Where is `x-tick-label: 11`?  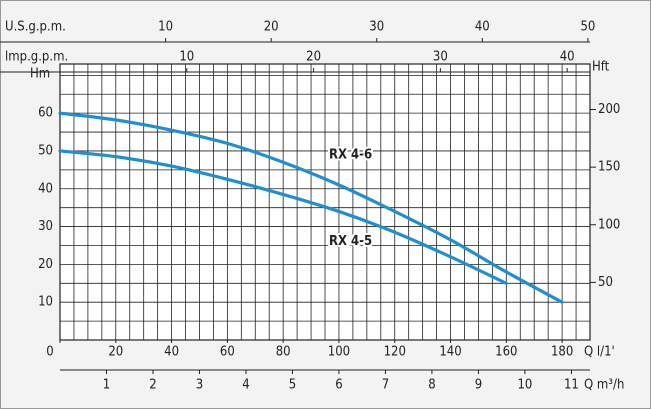
x-tick-label: 11 is located at coordinates (571, 385).